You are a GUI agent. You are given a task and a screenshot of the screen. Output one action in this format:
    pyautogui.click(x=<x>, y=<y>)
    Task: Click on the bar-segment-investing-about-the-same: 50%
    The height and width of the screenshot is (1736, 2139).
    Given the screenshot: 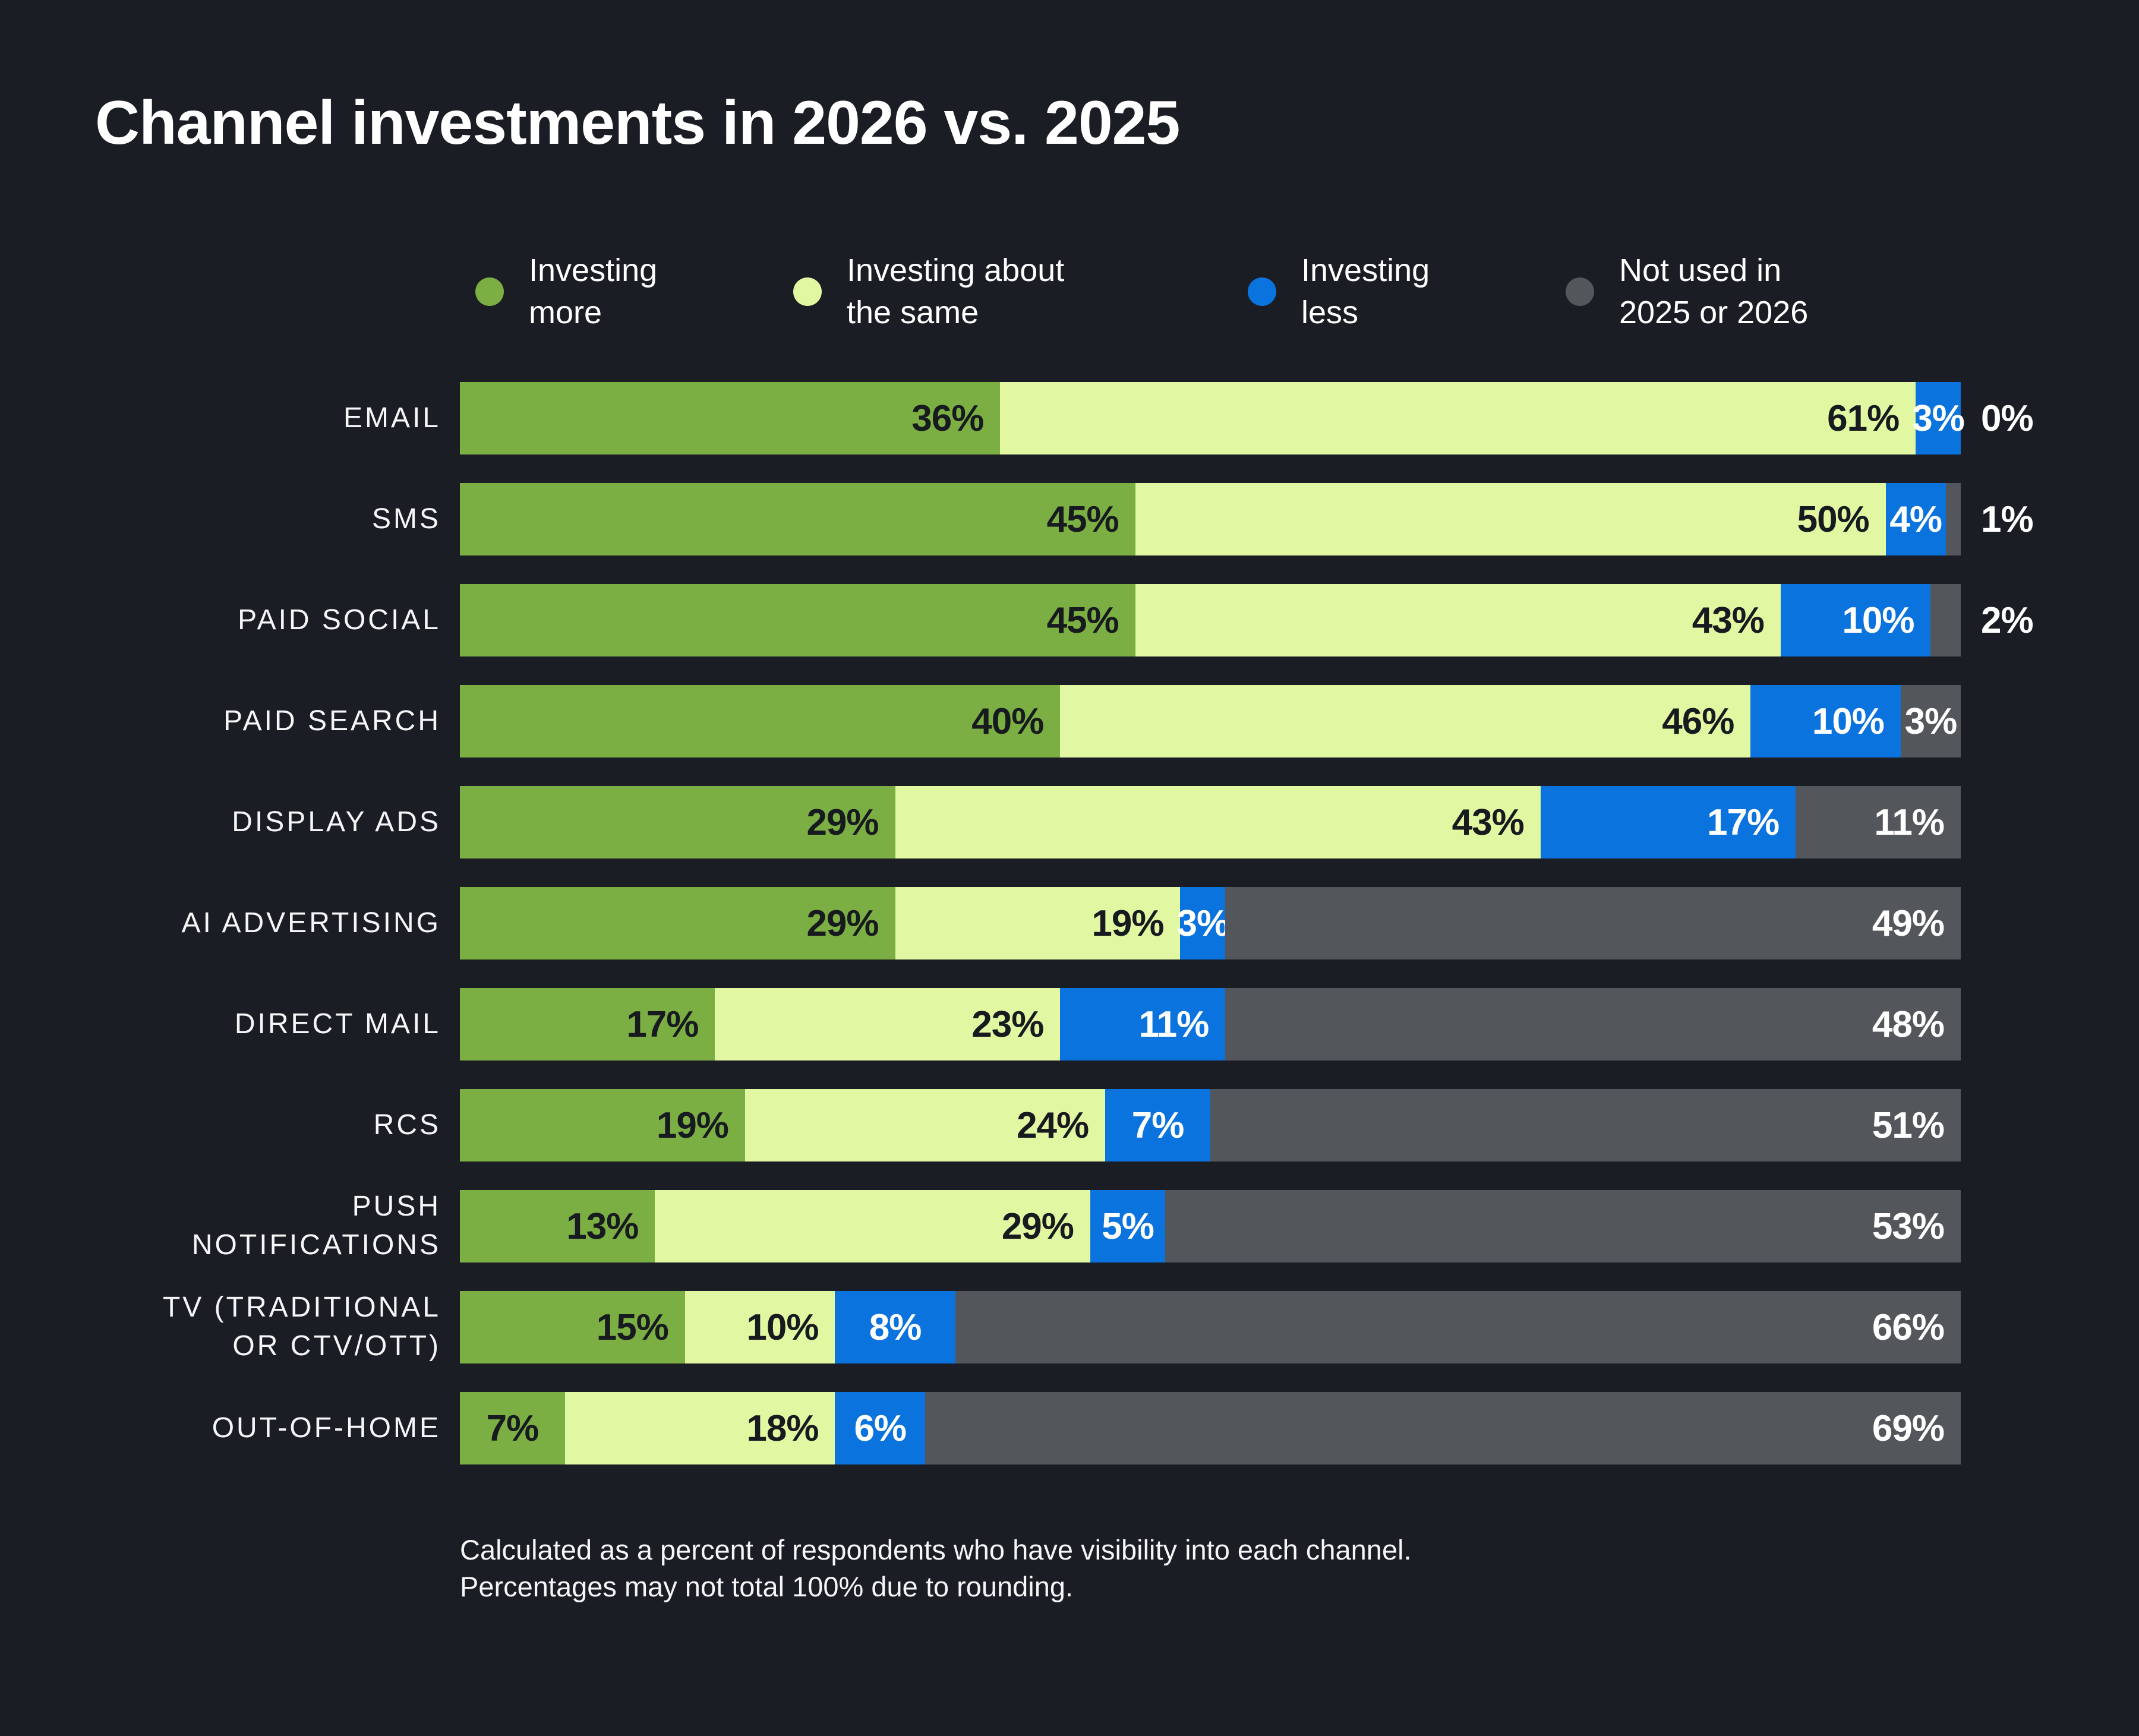 What is the action you would take?
    pyautogui.click(x=1510, y=519)
    